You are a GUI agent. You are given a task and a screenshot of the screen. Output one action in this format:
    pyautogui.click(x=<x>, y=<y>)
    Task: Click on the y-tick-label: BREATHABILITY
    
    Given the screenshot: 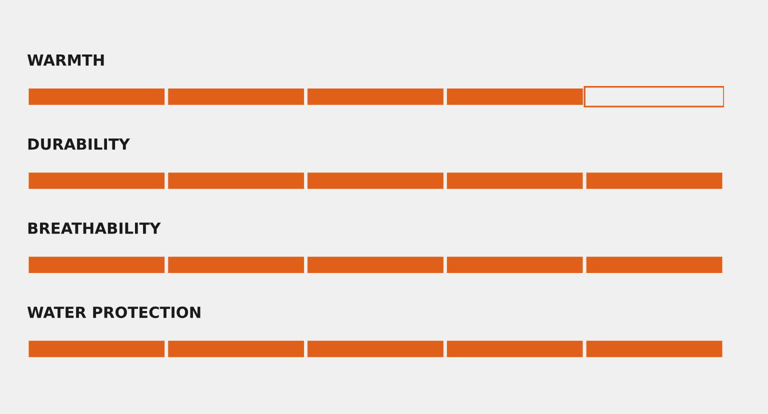 What is the action you would take?
    pyautogui.click(x=94, y=228)
    